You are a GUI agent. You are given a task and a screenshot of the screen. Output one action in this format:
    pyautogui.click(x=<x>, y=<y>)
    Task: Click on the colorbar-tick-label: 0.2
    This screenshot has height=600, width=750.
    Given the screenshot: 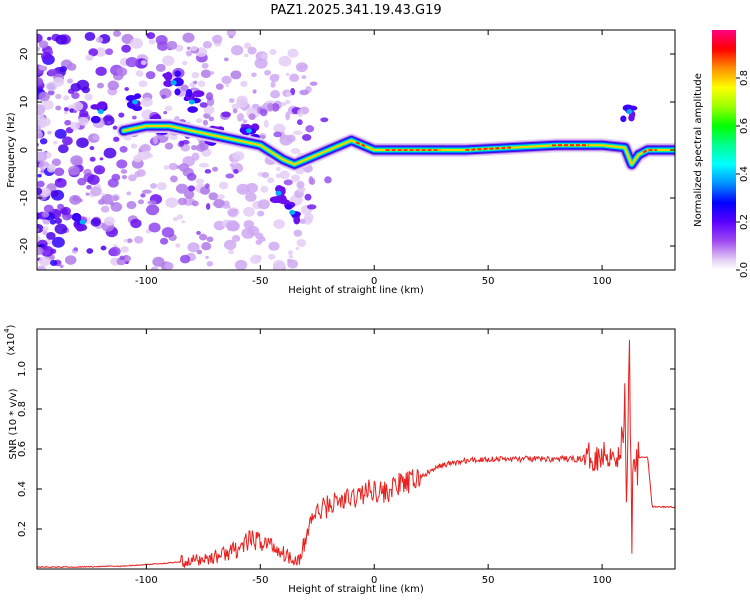 What is the action you would take?
    pyautogui.click(x=744, y=222)
    